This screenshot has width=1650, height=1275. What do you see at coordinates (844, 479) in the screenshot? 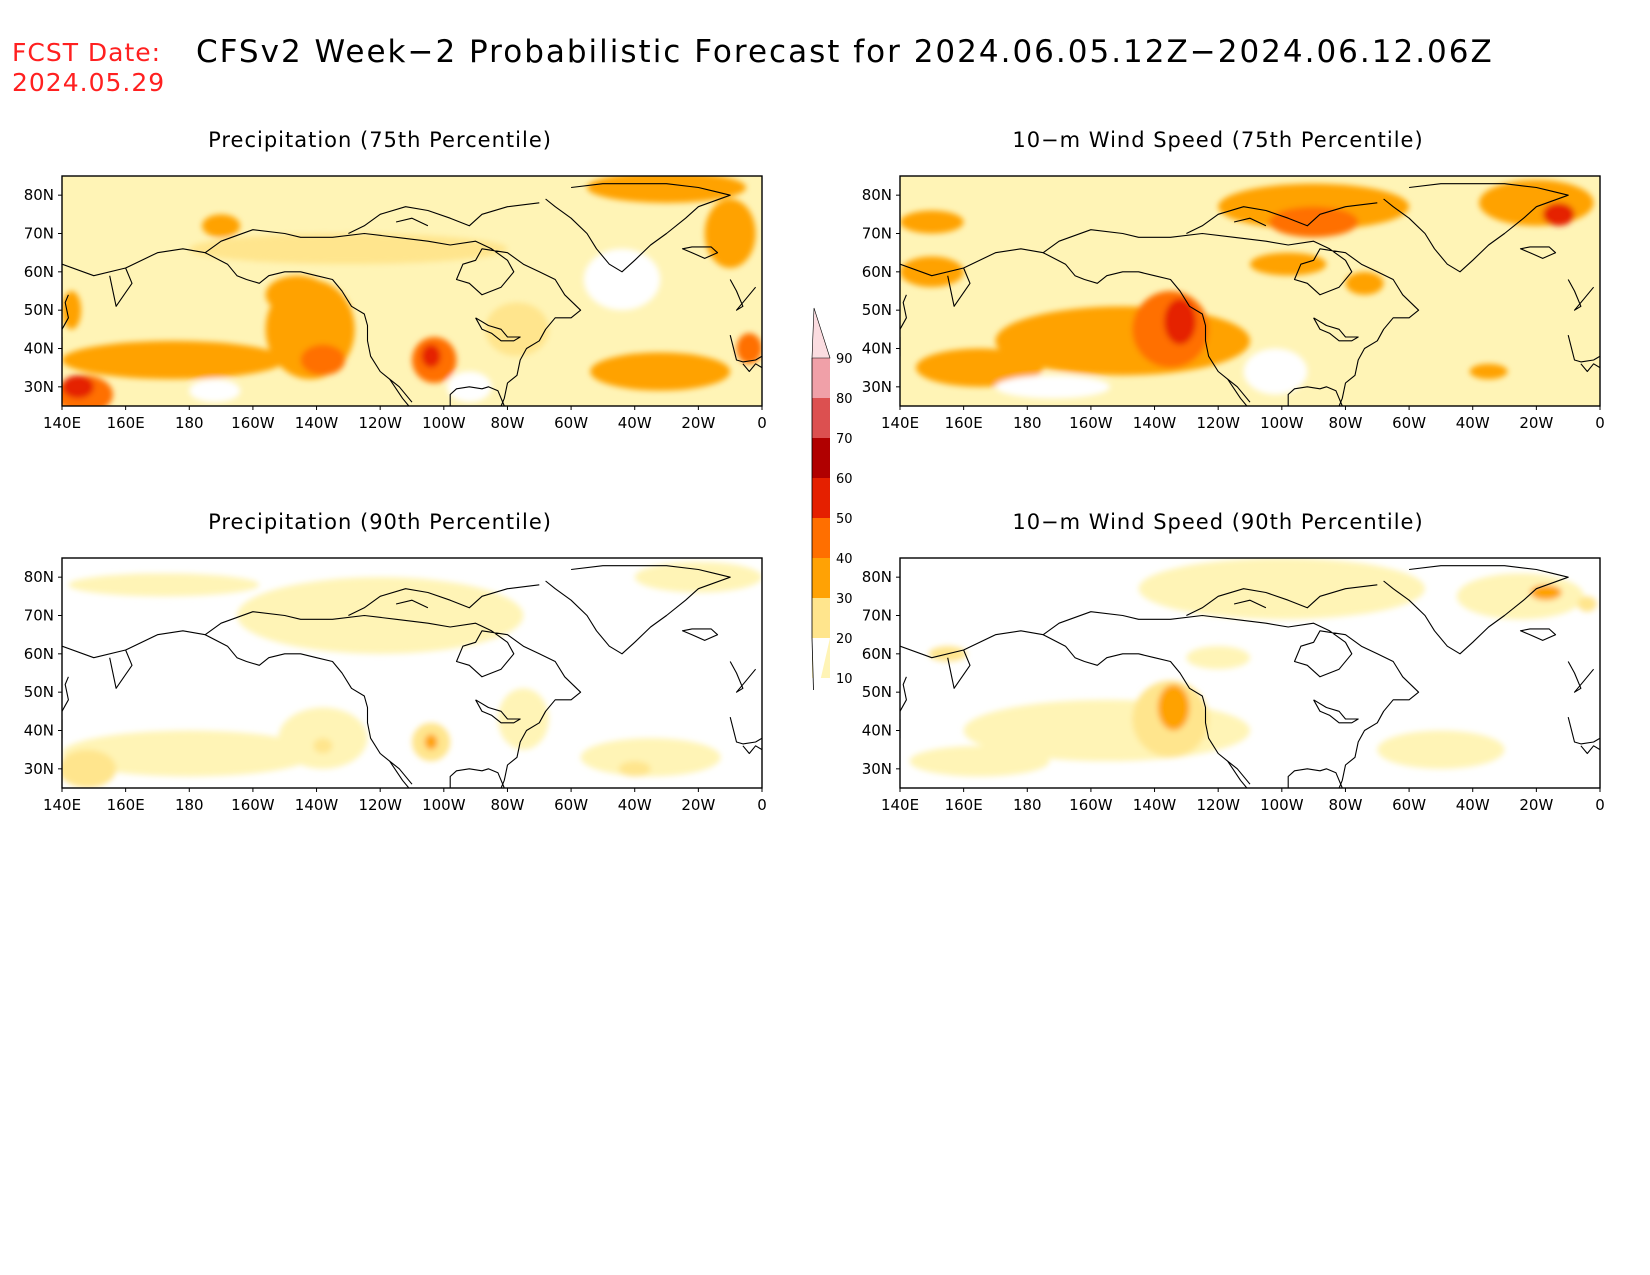
I see `colorbar-label: 60` at bounding box center [844, 479].